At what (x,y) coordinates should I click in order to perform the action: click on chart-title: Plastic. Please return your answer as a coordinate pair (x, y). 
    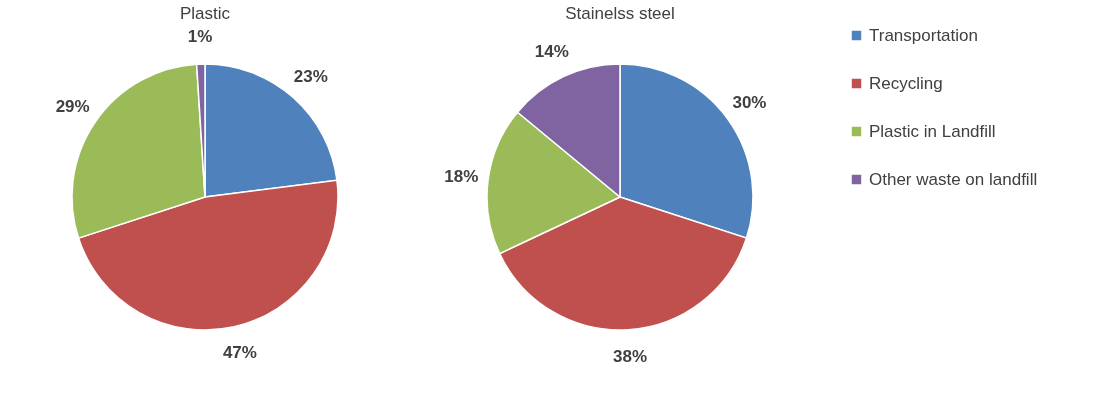
    Looking at the image, I should click on (205, 13).